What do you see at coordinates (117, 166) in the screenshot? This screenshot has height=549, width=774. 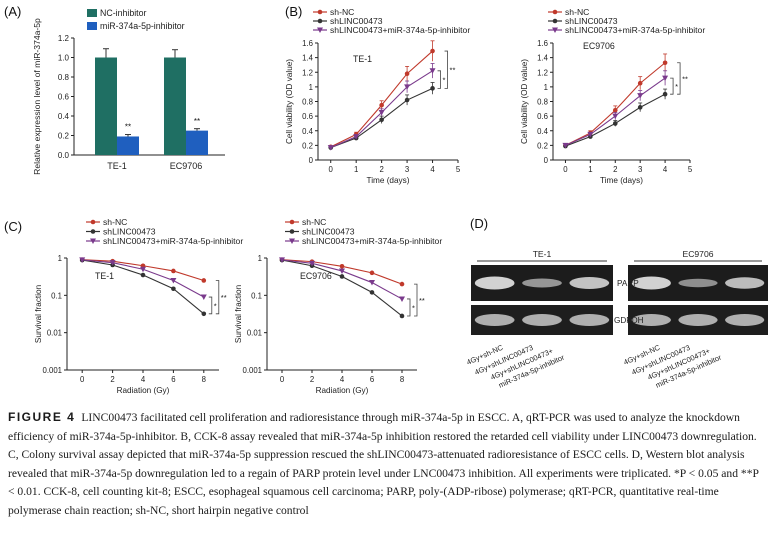 I see `x-tick-label: TE-1` at bounding box center [117, 166].